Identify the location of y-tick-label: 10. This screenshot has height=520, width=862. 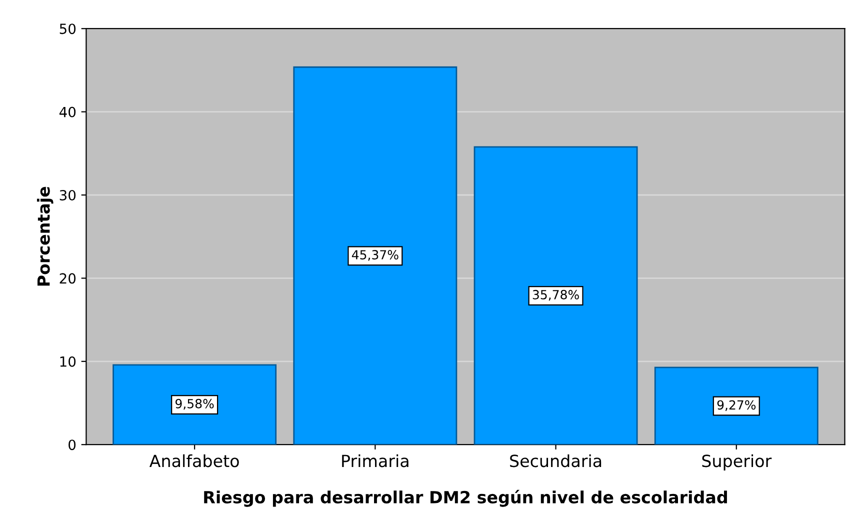
(68, 361).